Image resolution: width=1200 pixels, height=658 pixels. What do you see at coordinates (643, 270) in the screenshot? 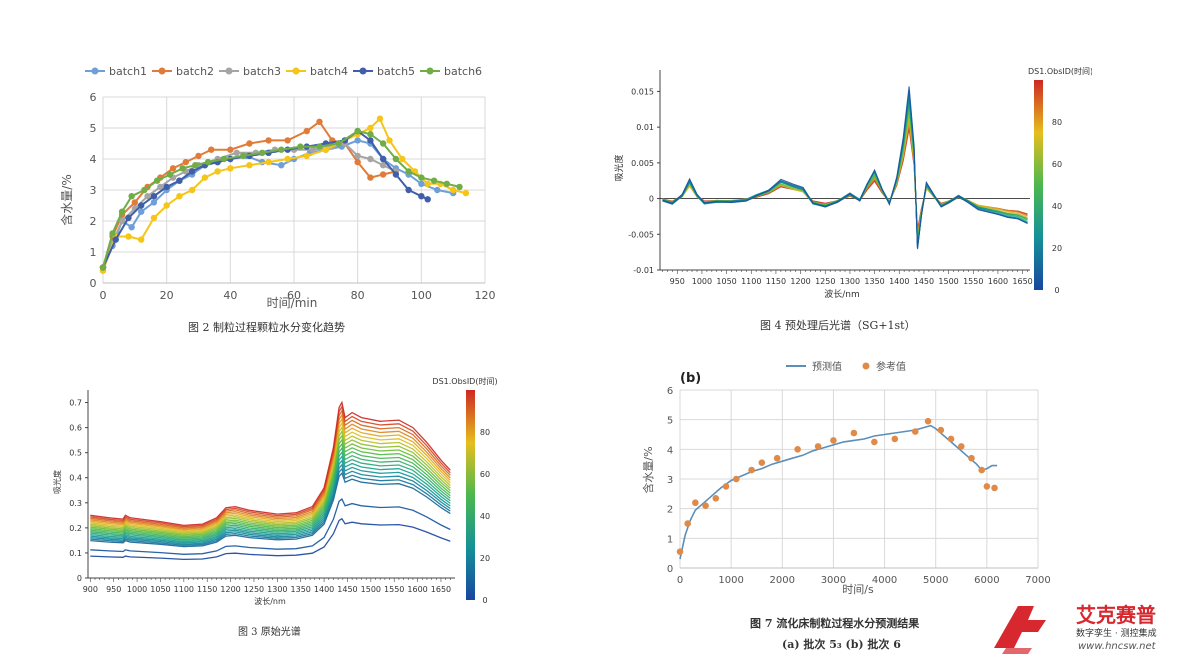
I see `fig4-y-tick: -0.01` at bounding box center [643, 270].